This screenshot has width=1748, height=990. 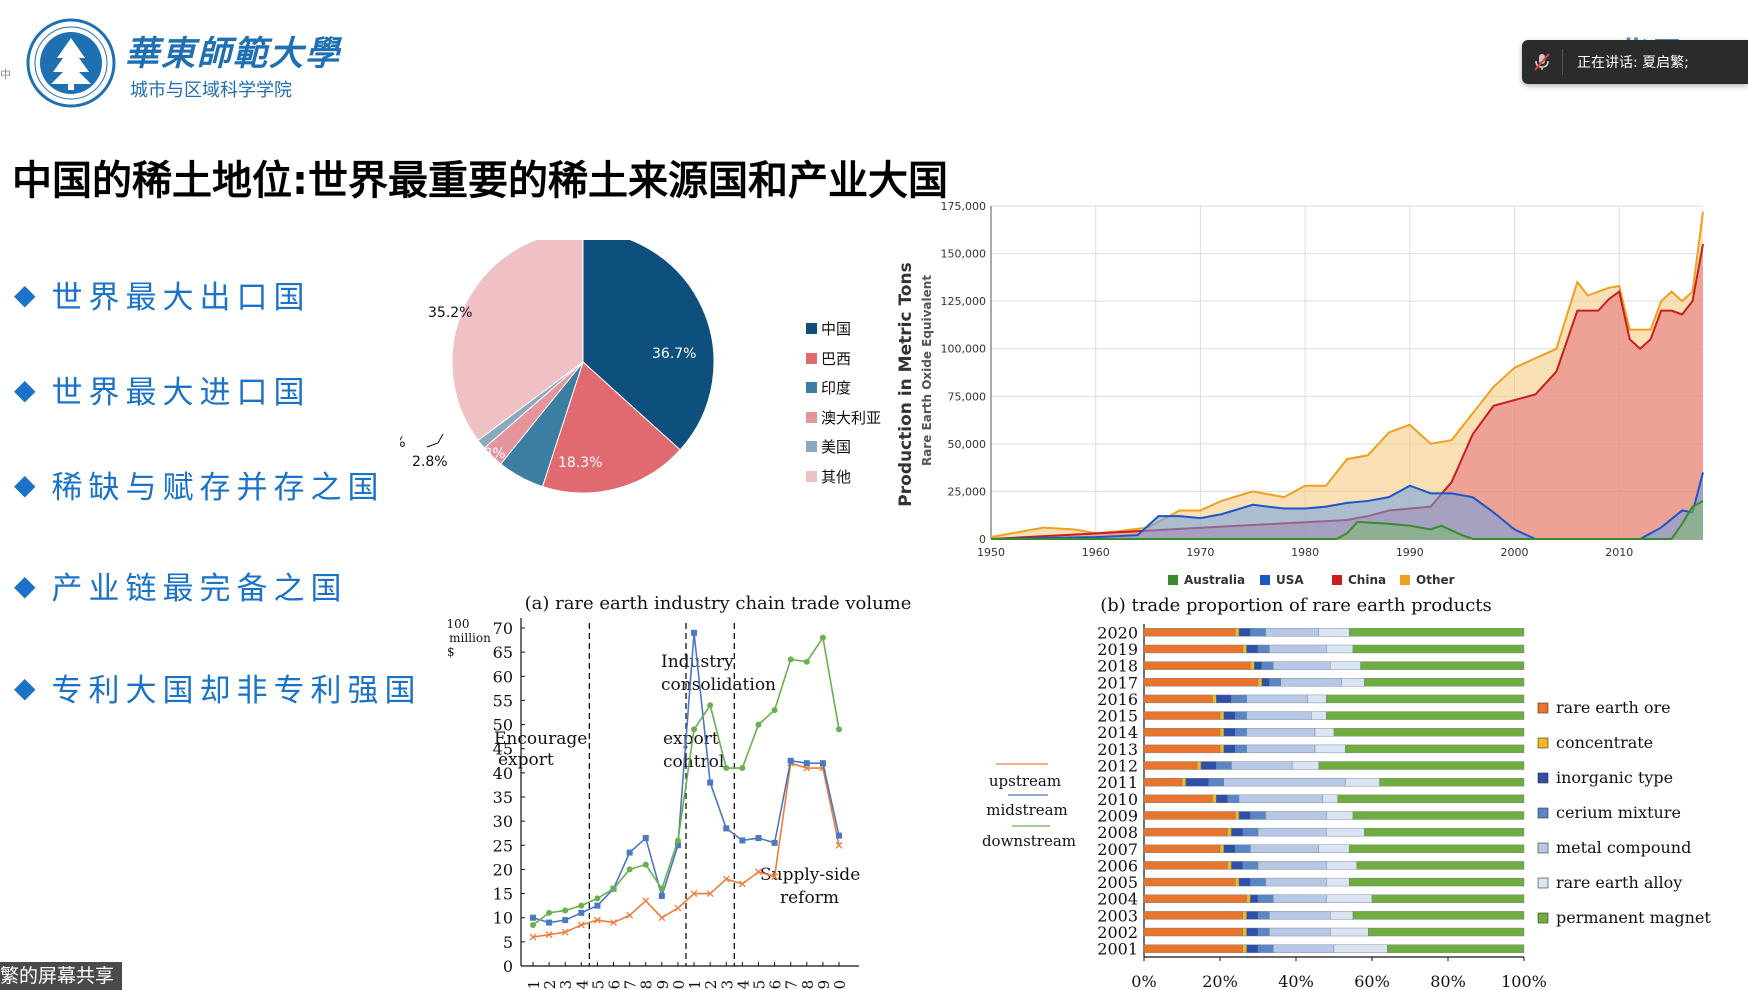 I want to click on x-tick-label: 60%, so click(x=1372, y=981).